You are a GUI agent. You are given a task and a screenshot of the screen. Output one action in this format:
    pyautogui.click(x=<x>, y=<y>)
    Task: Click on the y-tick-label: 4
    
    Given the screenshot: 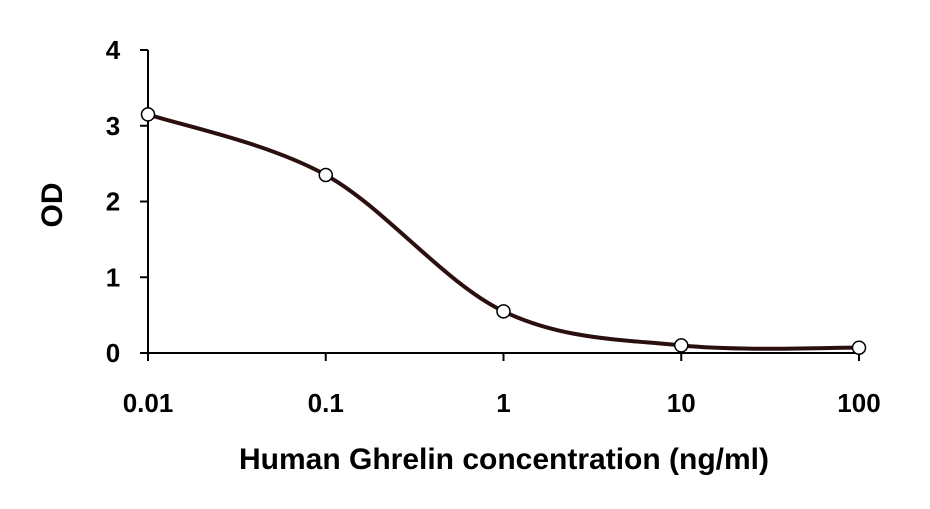 What is the action you would take?
    pyautogui.click(x=113, y=50)
    